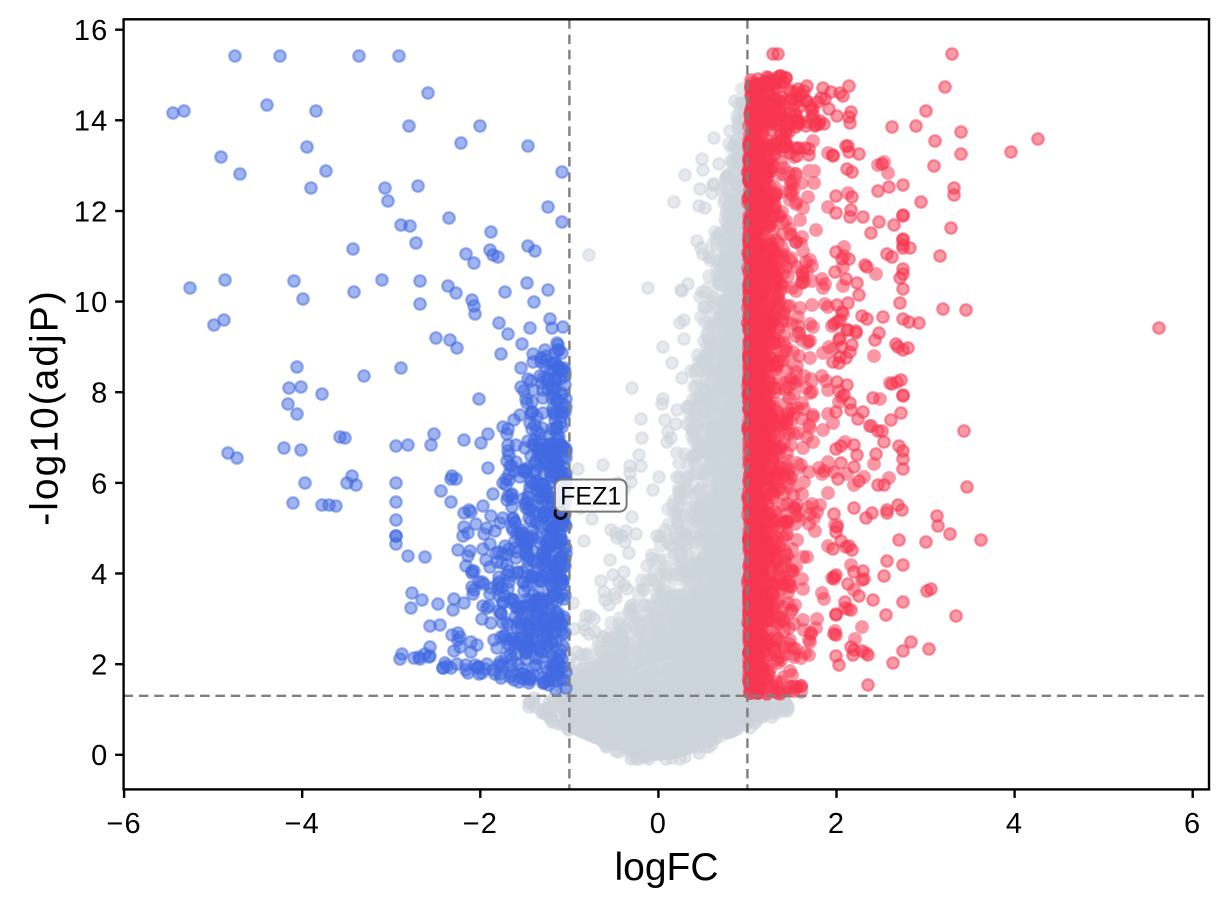 The image size is (1228, 912). What do you see at coordinates (45, 407) in the screenshot?
I see `svg-text: -log10(adjP)` at bounding box center [45, 407].